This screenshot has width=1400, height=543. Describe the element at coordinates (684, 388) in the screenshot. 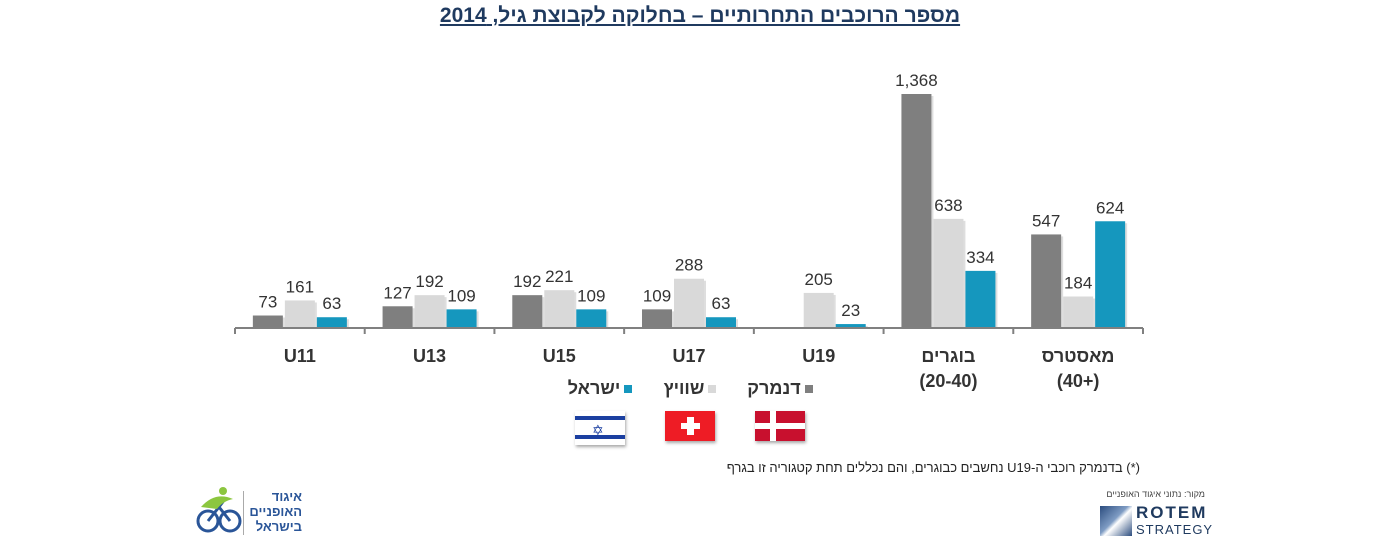

I see `legend-label: שוויץ` at that location.